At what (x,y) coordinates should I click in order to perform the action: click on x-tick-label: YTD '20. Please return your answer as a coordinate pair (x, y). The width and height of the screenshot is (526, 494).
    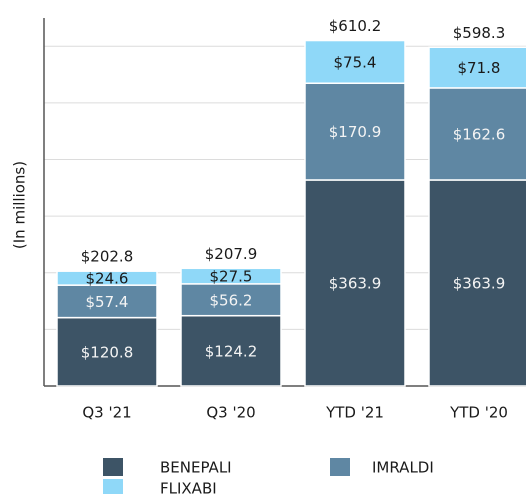
    Looking at the image, I should click on (478, 413).